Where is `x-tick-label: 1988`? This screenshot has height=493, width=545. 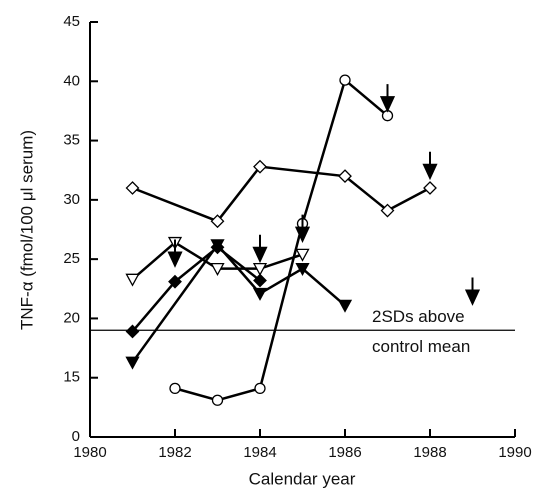 x-tick-label: 1988 is located at coordinates (429, 452).